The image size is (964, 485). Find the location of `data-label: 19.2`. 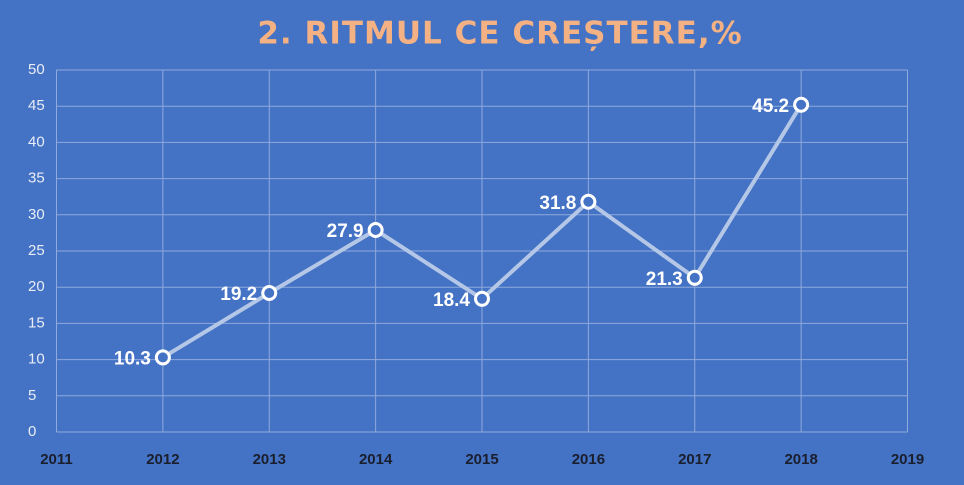

data-label: 19.2 is located at coordinates (238, 294).